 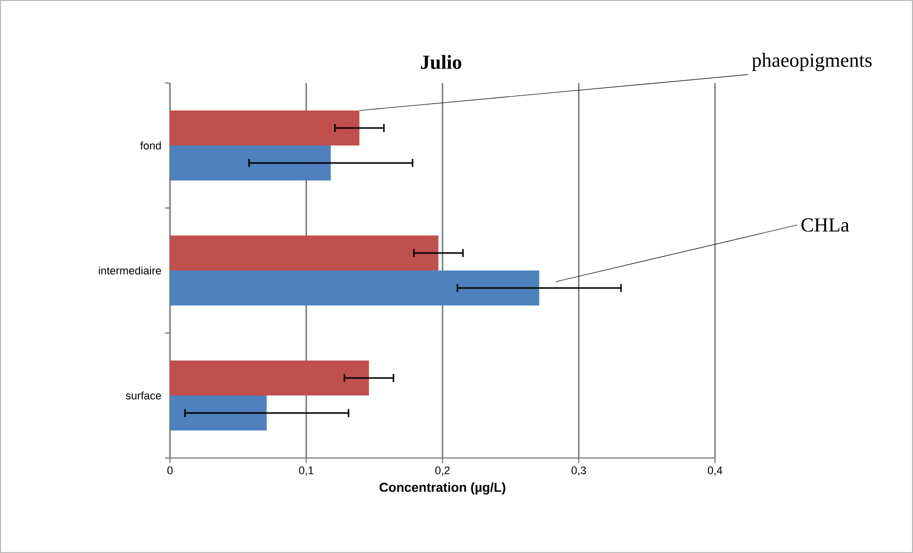 I want to click on text: phaeopigments, so click(x=812, y=62).